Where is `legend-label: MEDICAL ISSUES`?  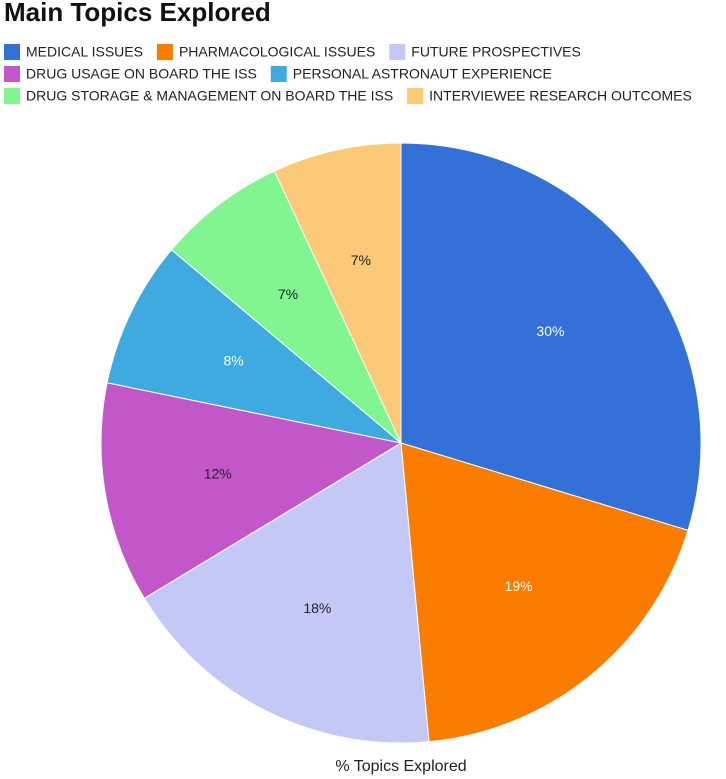 legend-label: MEDICAL ISSUES is located at coordinates (84, 52).